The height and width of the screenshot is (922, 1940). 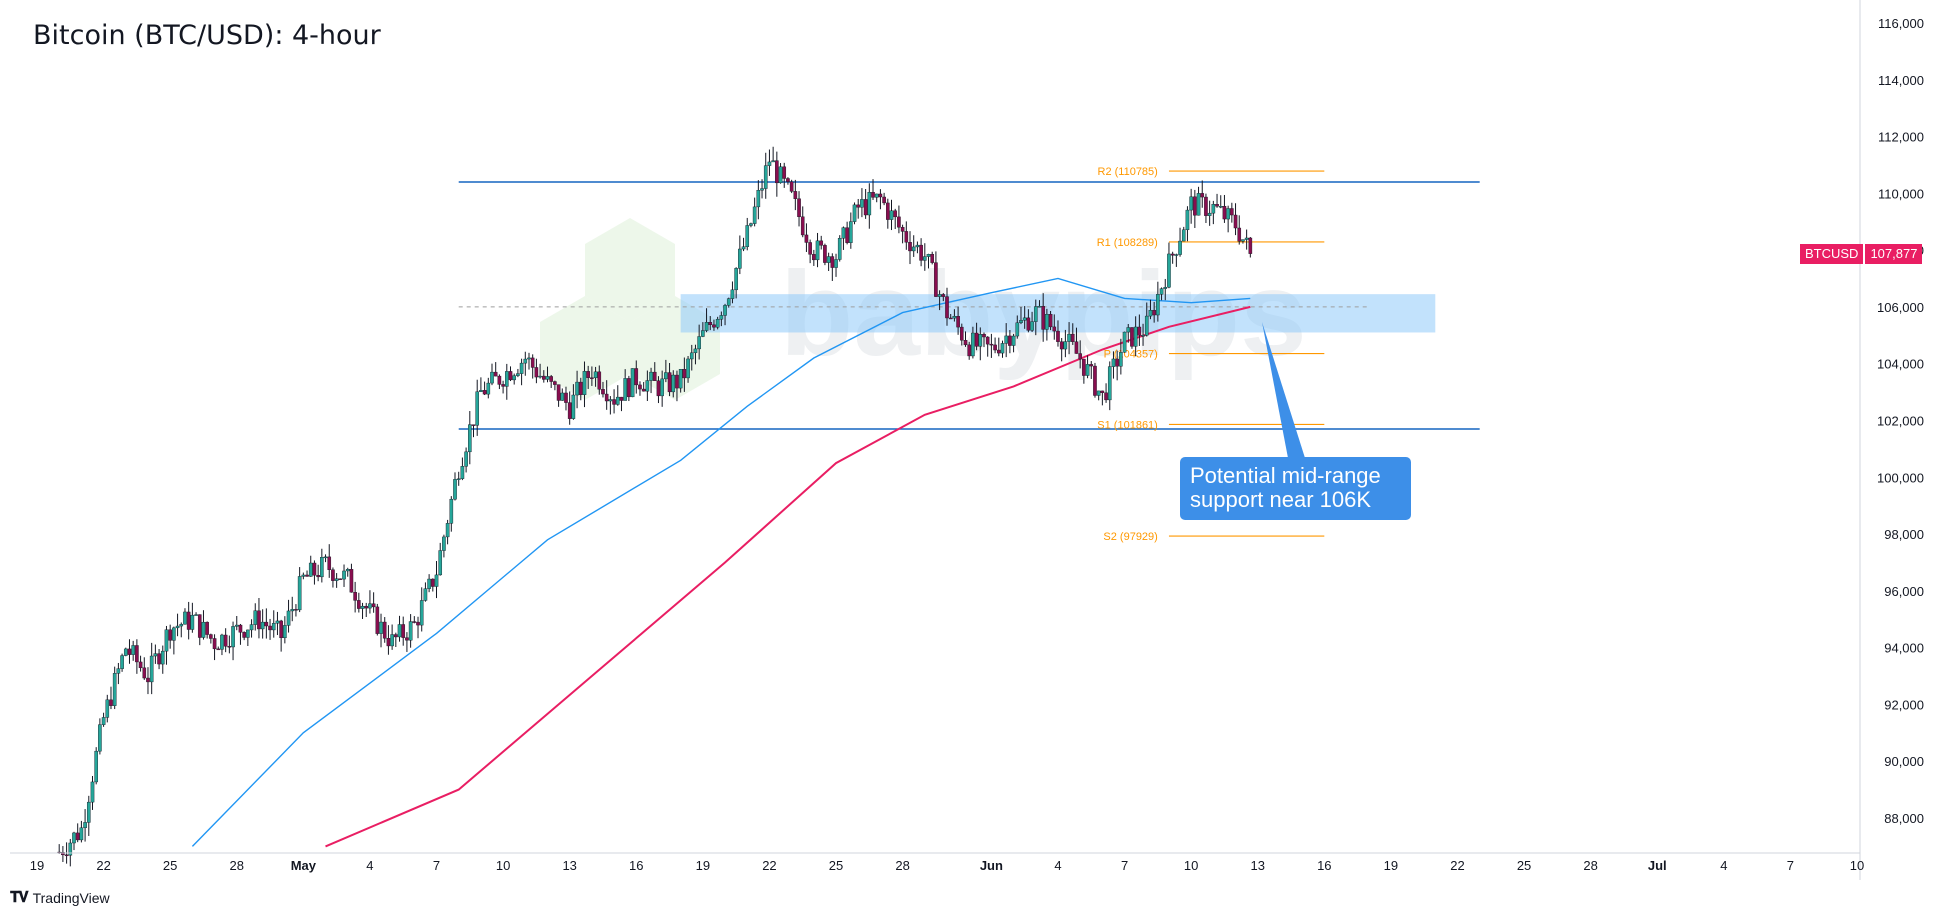 I want to click on symbol-badge: BTCUSD, so click(x=1832, y=253).